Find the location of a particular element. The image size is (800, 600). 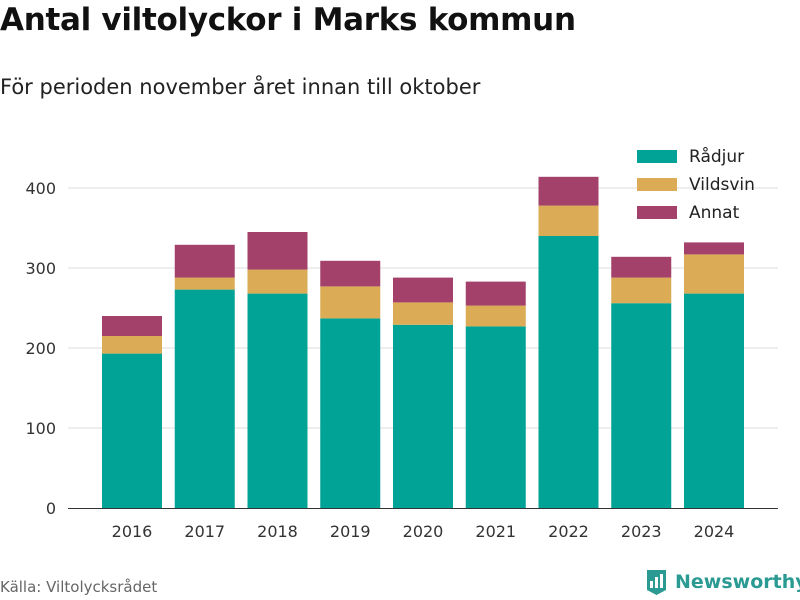

y-tick-label: 0 is located at coordinates (51, 508).